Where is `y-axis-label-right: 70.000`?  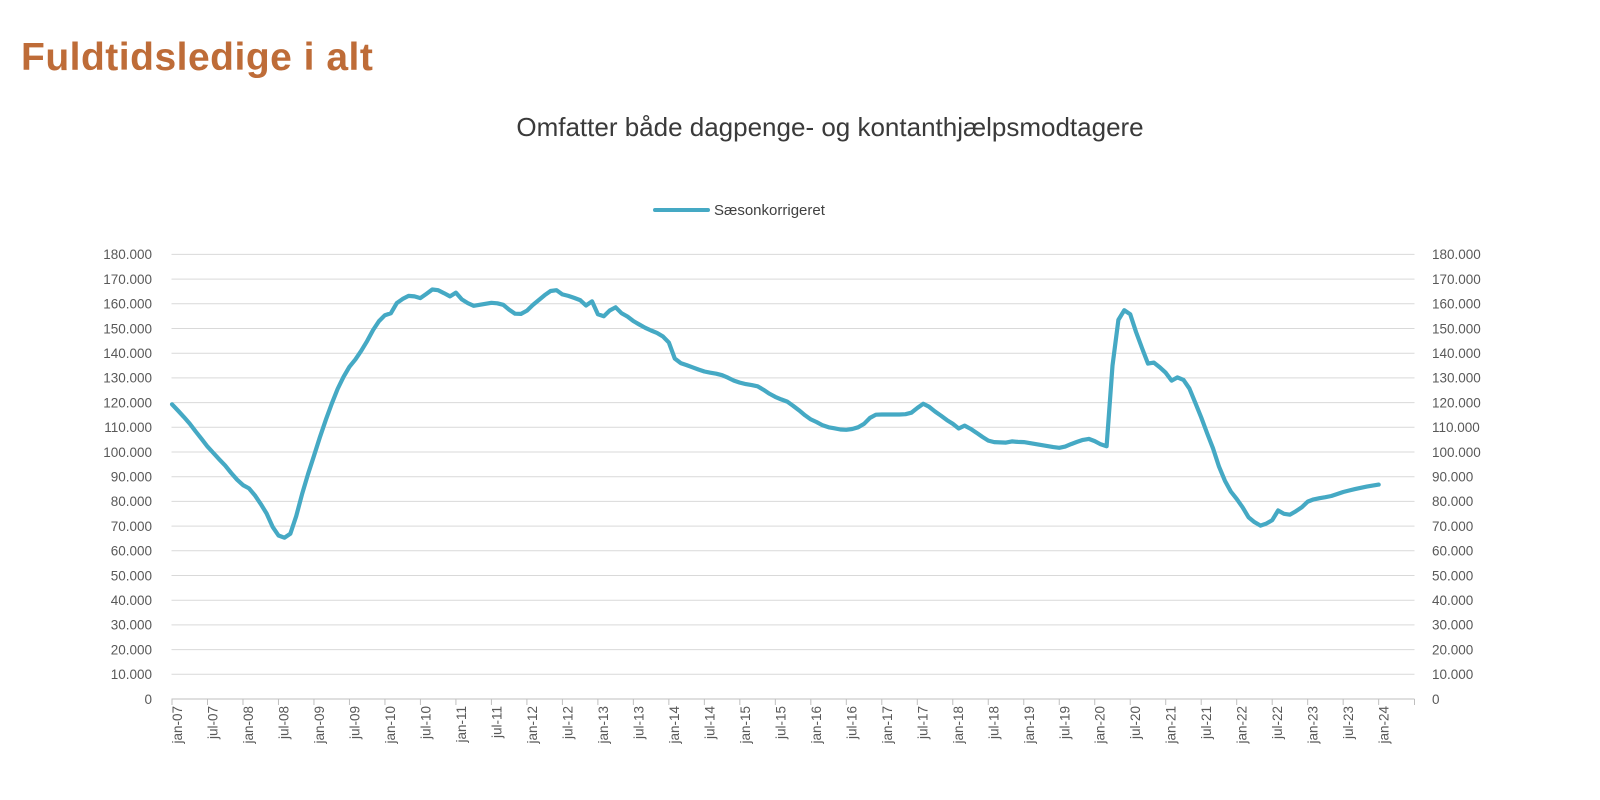
y-axis-label-right: 70.000 is located at coordinates (1452, 526).